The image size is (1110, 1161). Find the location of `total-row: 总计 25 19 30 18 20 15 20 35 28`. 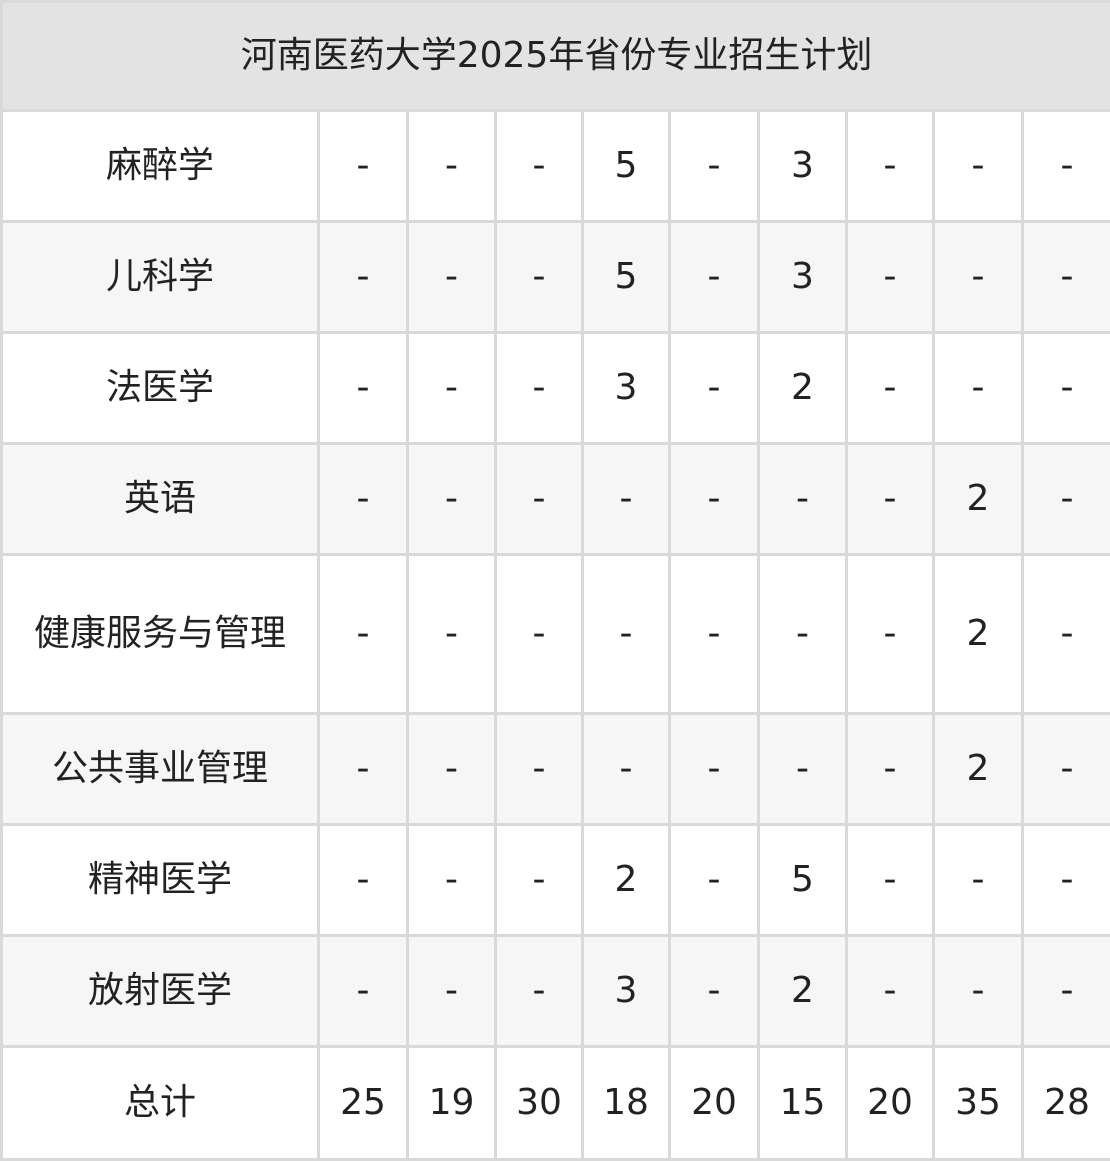

total-row: 总计 25 19 30 18 20 15 20 35 28 is located at coordinates (555, 1103).